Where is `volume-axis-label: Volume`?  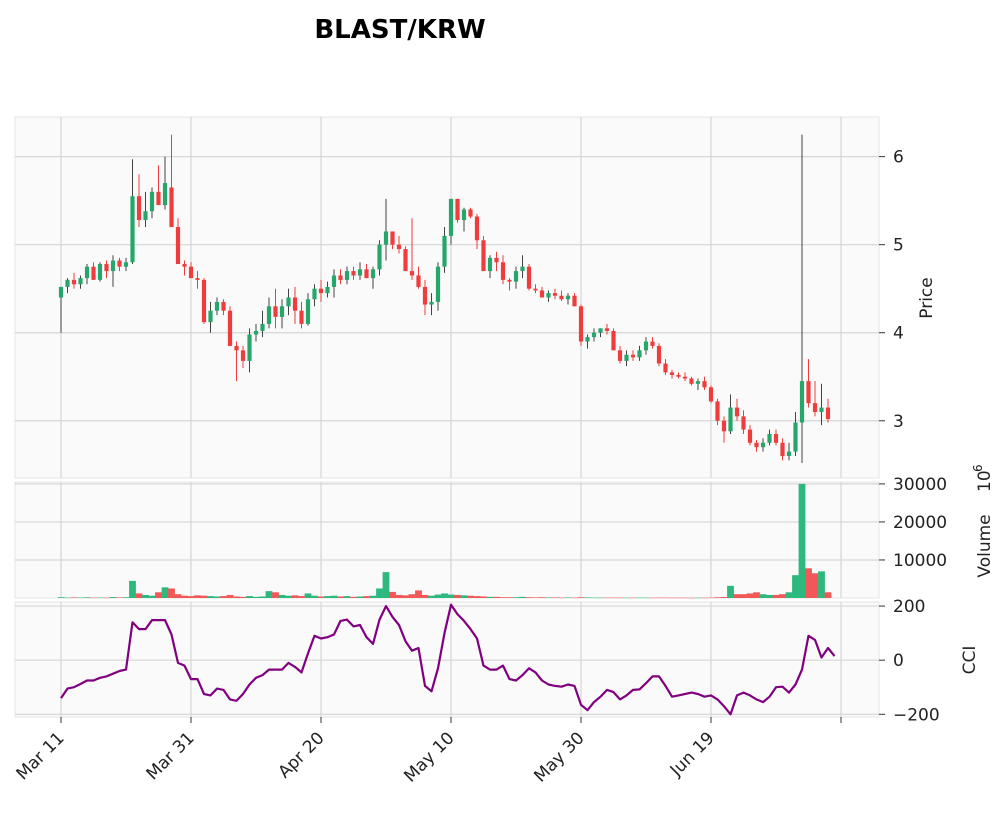 volume-axis-label: Volume is located at coordinates (985, 545).